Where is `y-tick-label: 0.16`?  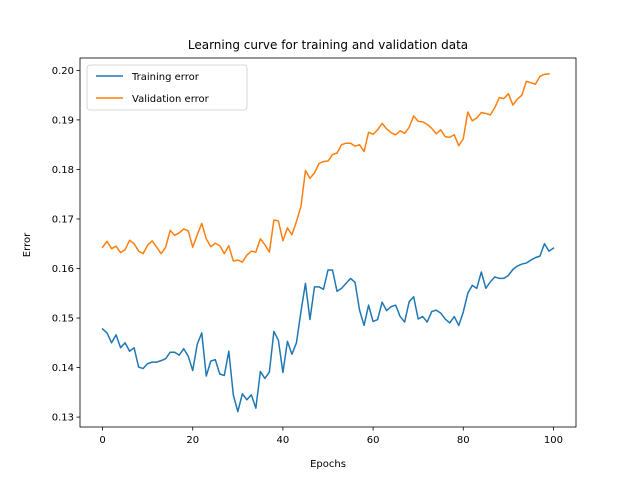 y-tick-label: 0.16 is located at coordinates (63, 269).